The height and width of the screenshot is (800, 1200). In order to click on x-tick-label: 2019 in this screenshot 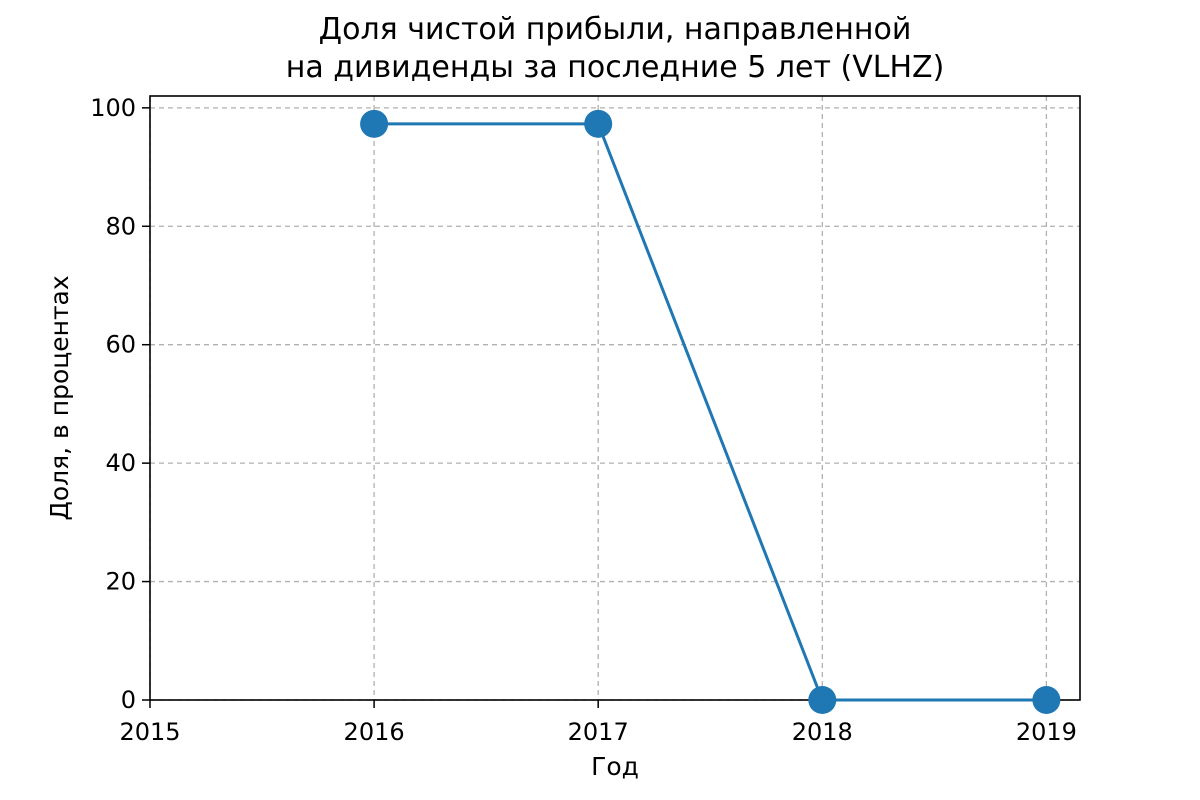, I will do `click(1046, 732)`.